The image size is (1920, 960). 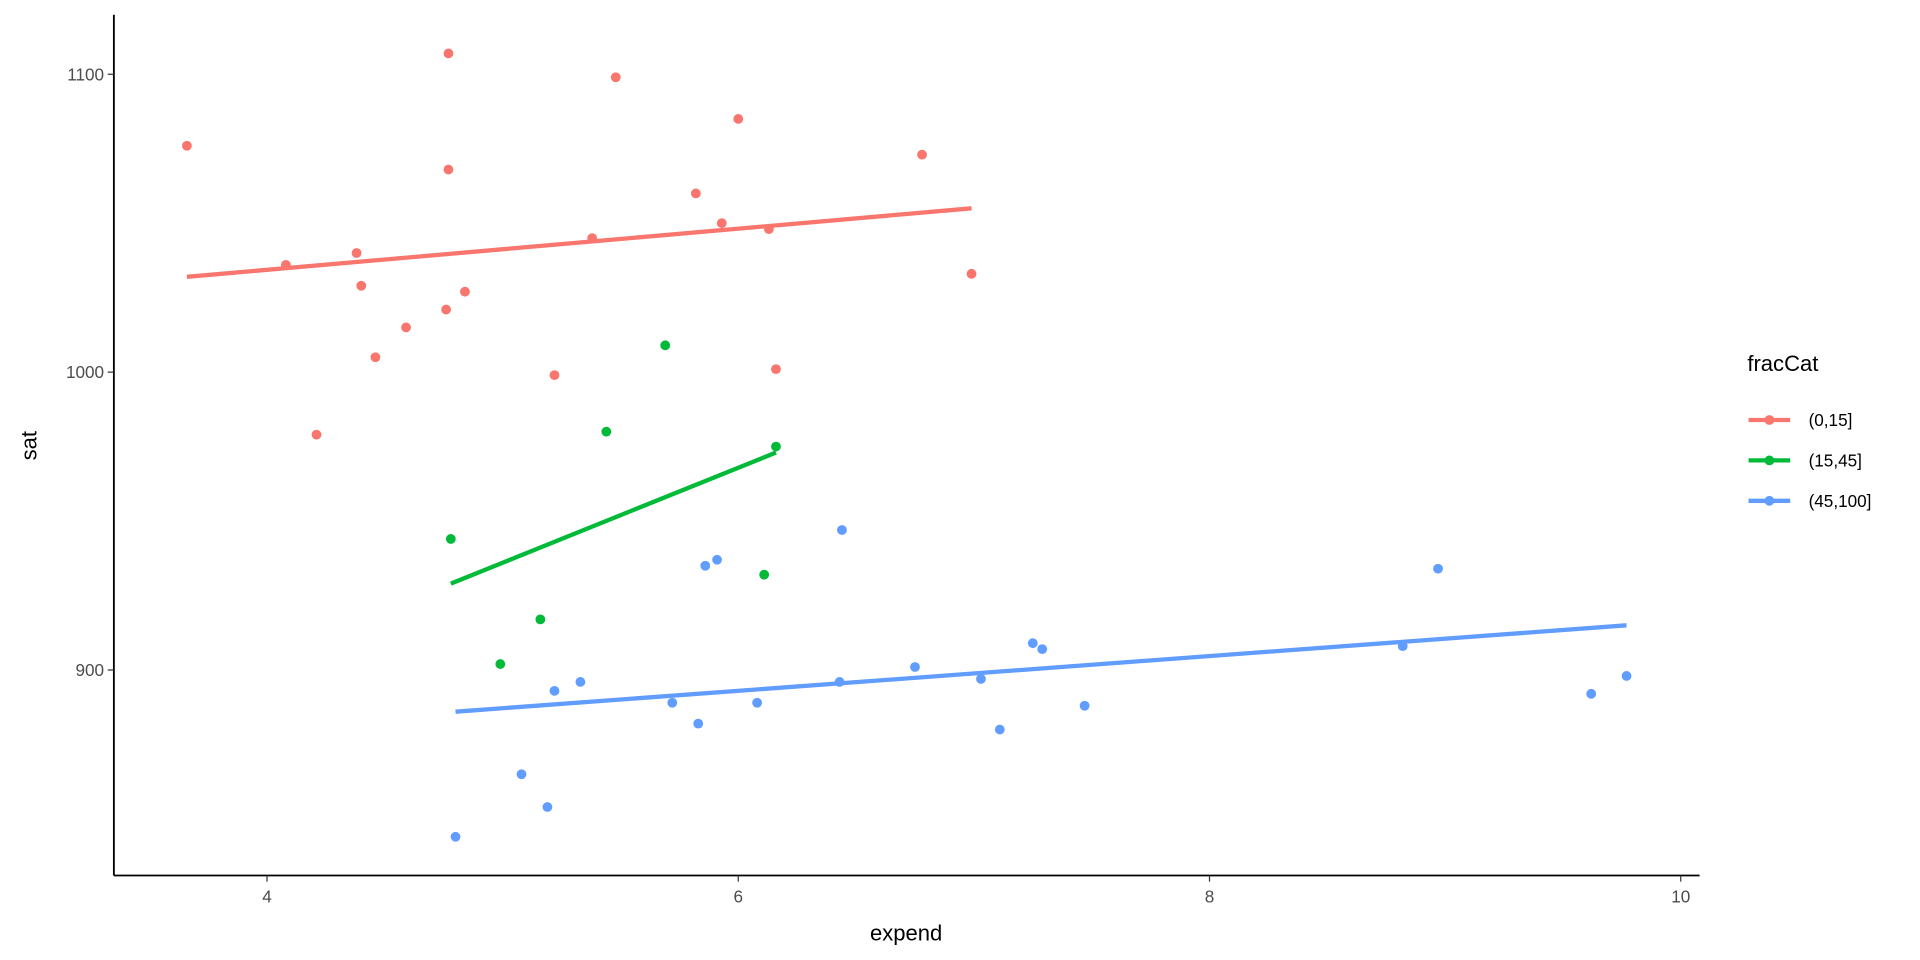 I want to click on y-axis-label: sat, so click(x=29, y=445).